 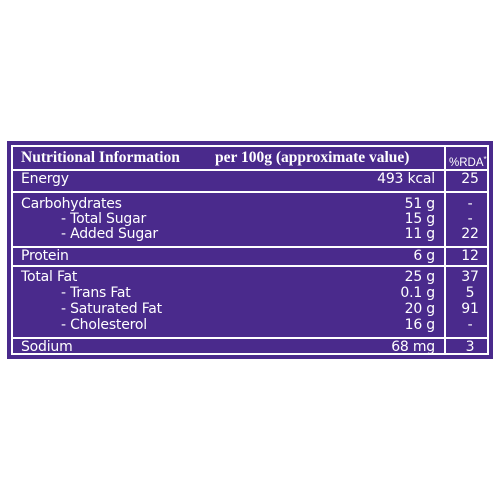 What do you see at coordinates (420, 325) in the screenshot?
I see `row-value-cholesterol: 16 g` at bounding box center [420, 325].